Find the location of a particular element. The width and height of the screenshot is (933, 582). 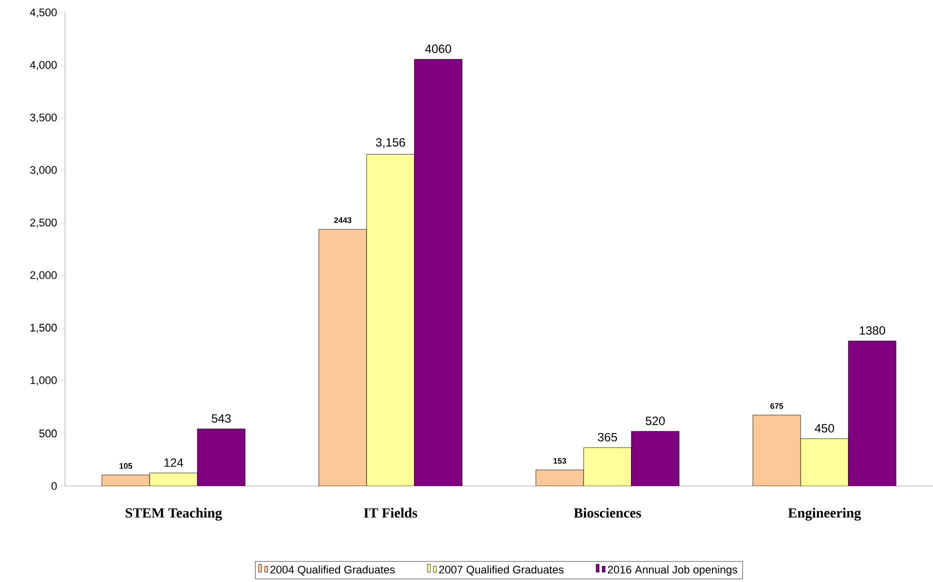

data-label: 3,156 is located at coordinates (390, 143).